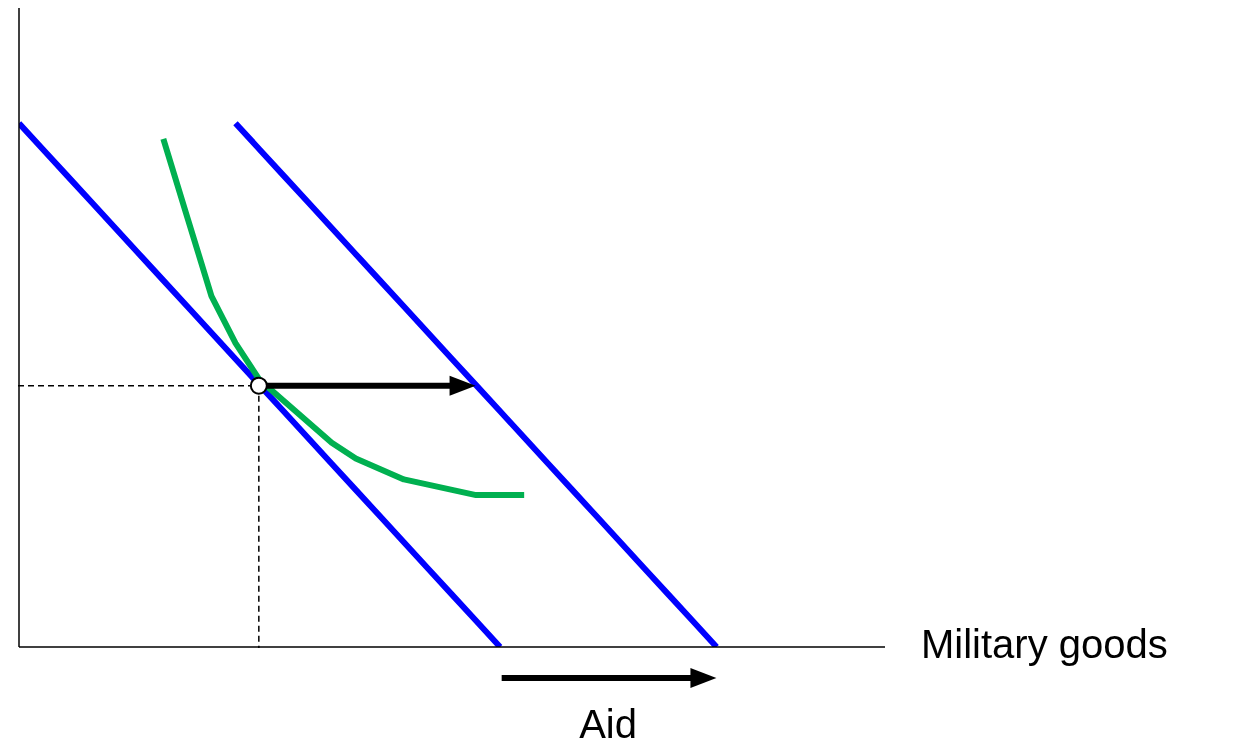 This screenshot has width=1239, height=748. I want to click on text: Aid, so click(608, 724).